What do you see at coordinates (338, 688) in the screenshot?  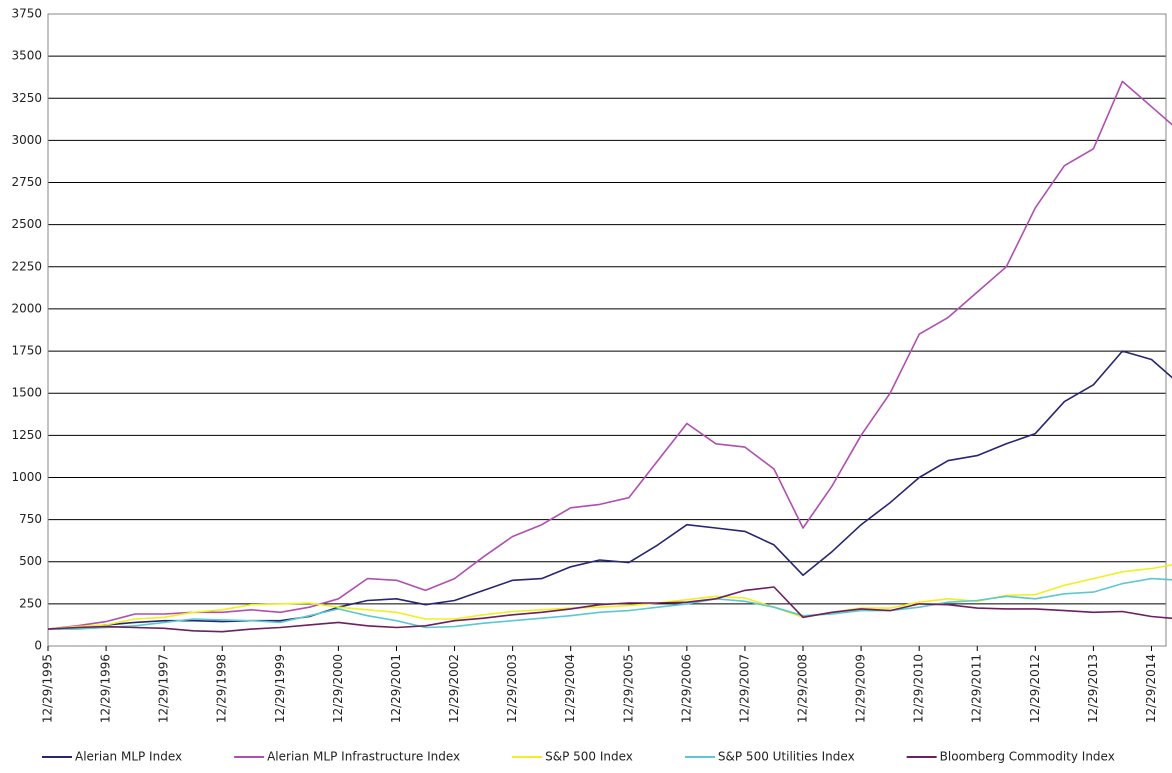 I see `x-tick-label: 12/29/2000` at bounding box center [338, 688].